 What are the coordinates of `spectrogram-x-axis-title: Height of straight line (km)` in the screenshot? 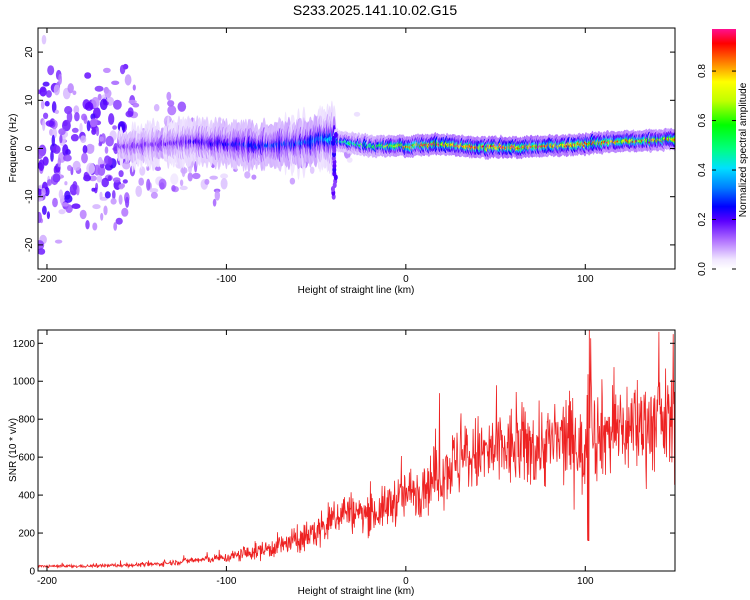 It's located at (356, 290).